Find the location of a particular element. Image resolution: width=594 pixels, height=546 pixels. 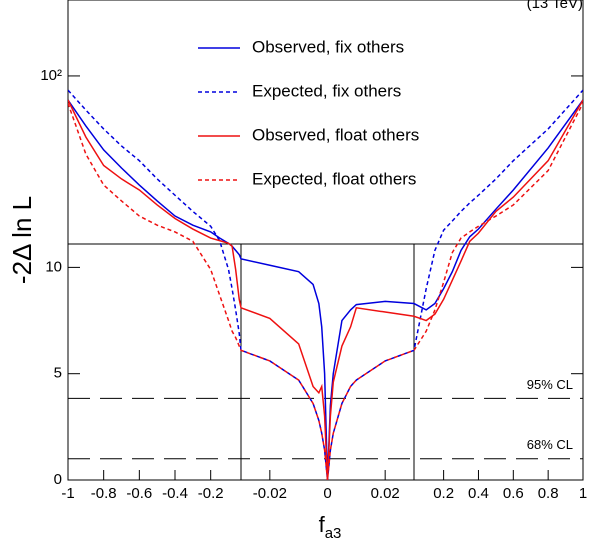

x-tick-label: 0.8 is located at coordinates (548, 493).